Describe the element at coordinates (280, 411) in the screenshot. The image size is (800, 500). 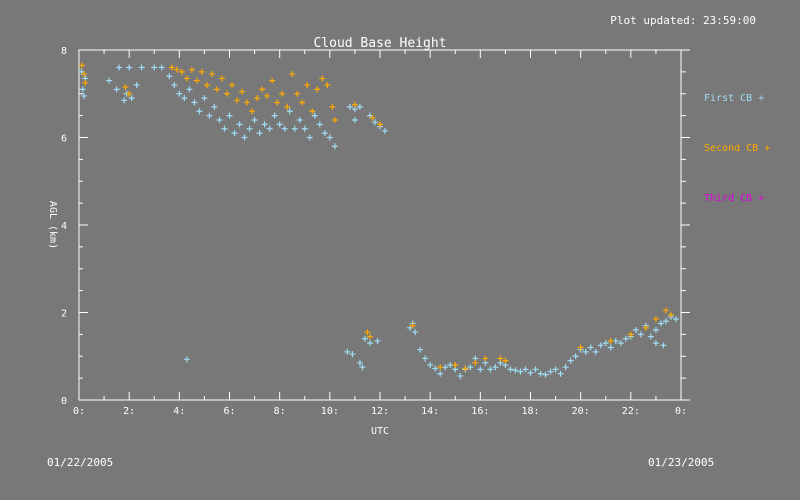
I see `x-tick-label: 8:` at that location.